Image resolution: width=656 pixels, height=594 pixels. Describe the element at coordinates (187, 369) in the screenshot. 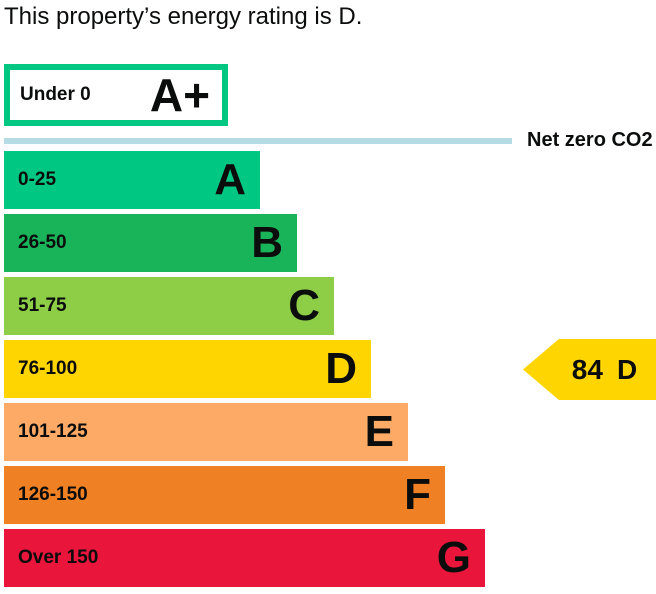

I see `band-row-d: 76-100 D` at that location.